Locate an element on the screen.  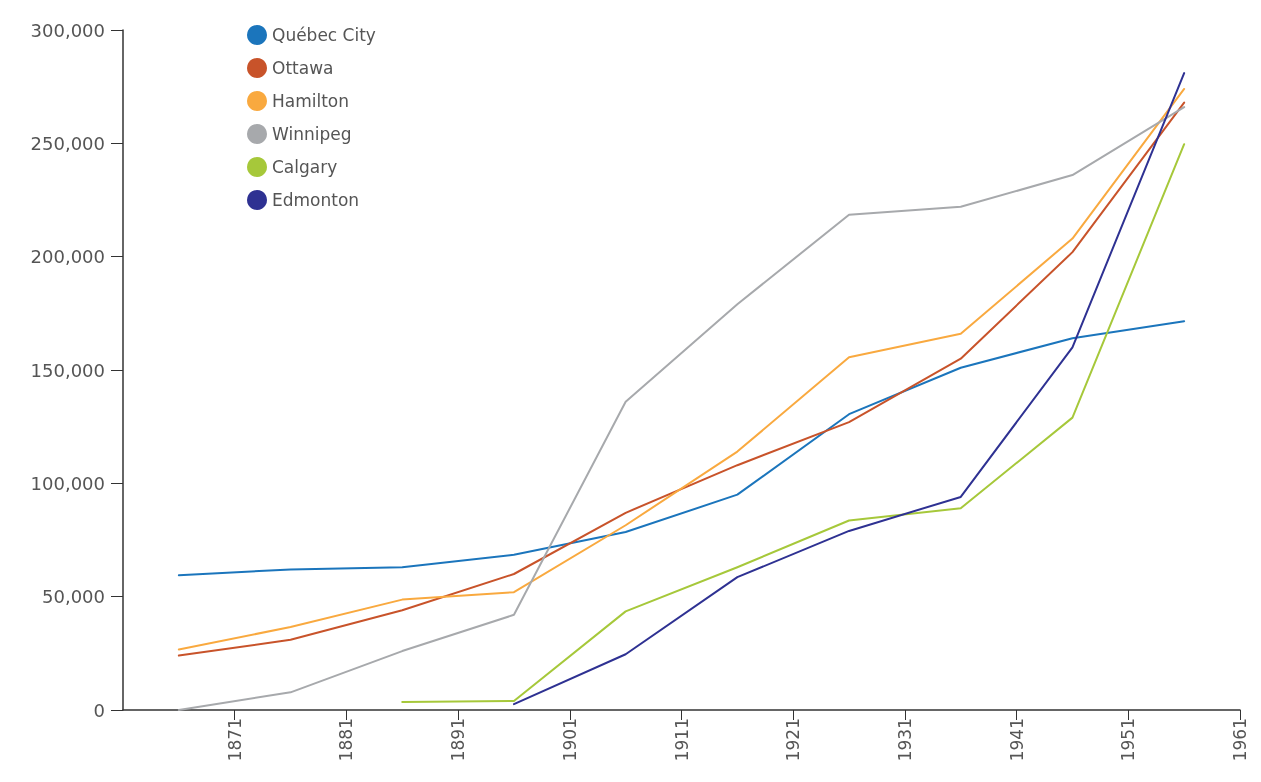
x-tick-label: 1871 is located at coordinates (234, 740).